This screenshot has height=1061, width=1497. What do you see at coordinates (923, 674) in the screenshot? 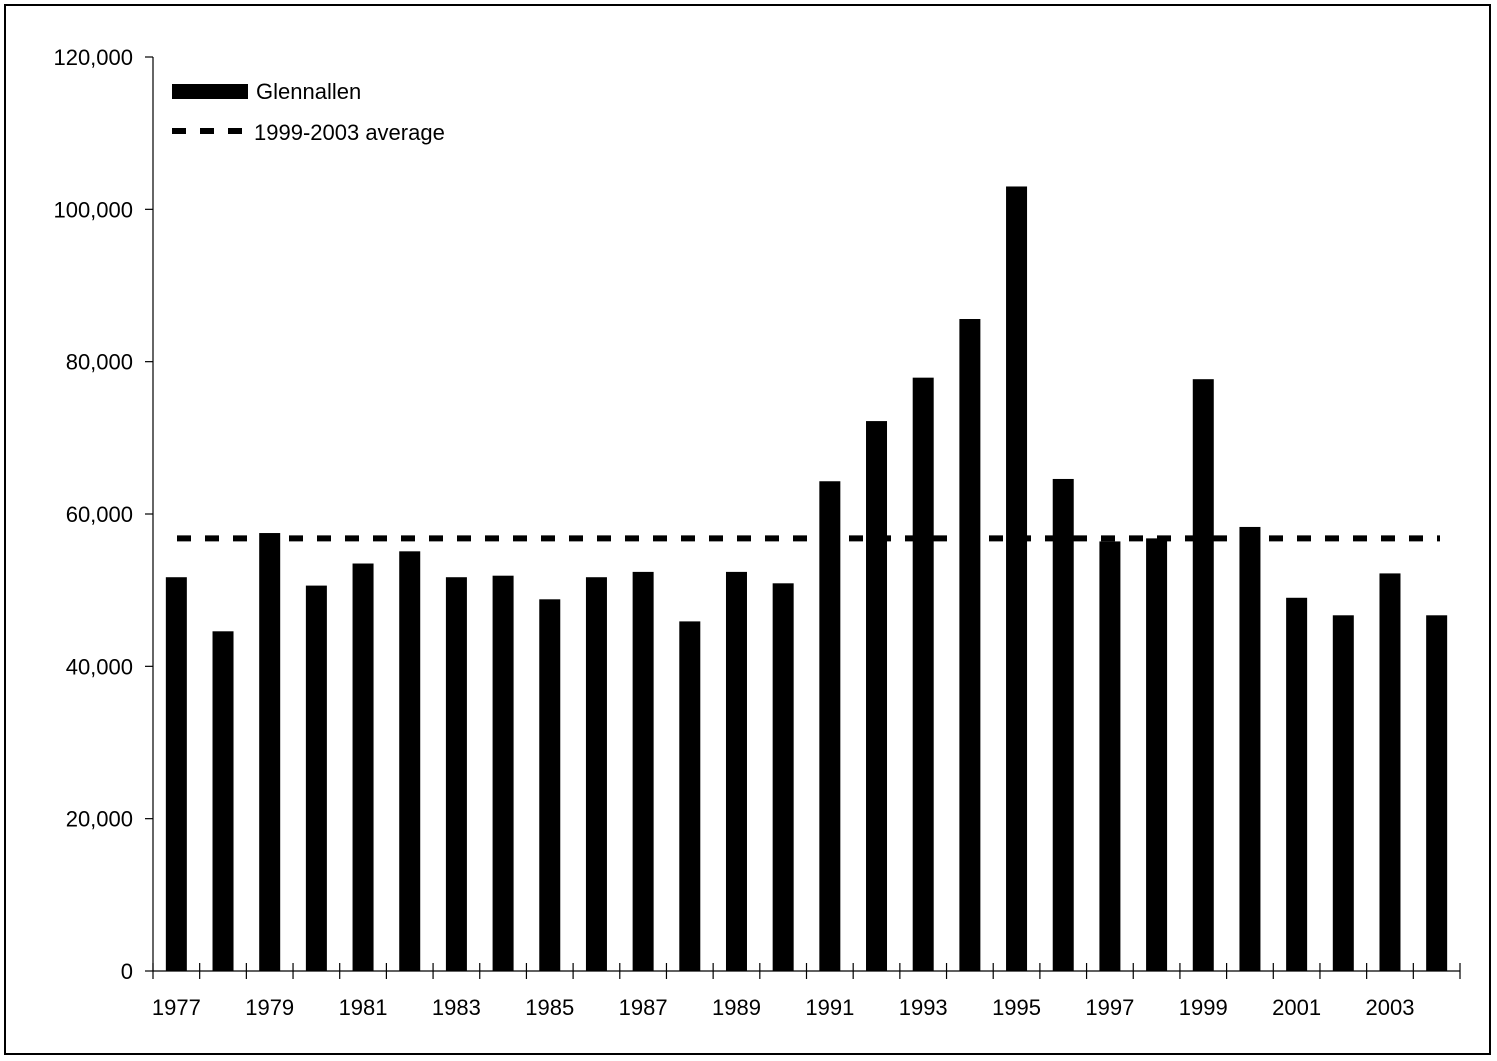
I see `bar-1993` at bounding box center [923, 674].